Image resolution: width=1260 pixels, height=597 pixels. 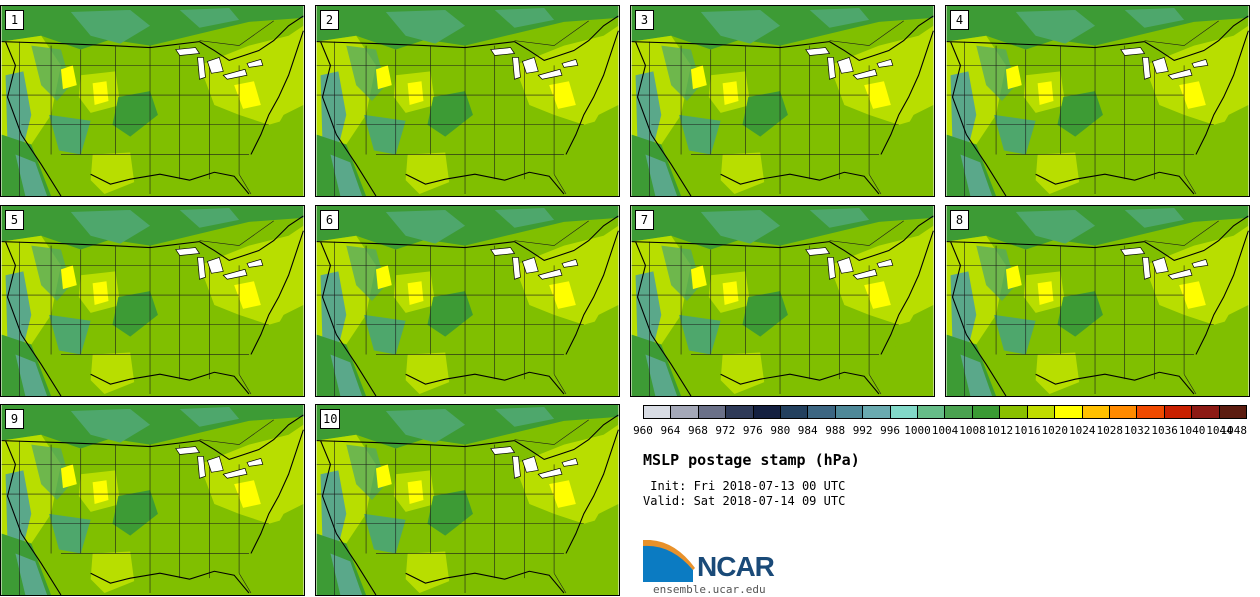 I want to click on colorbar-tick-label: 1024, so click(x=1082, y=430).